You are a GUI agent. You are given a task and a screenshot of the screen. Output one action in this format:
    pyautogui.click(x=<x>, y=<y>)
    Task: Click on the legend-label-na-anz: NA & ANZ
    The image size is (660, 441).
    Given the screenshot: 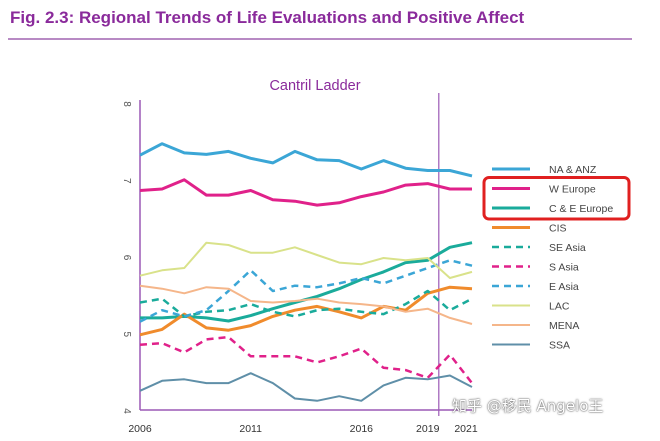 What is the action you would take?
    pyautogui.click(x=573, y=170)
    